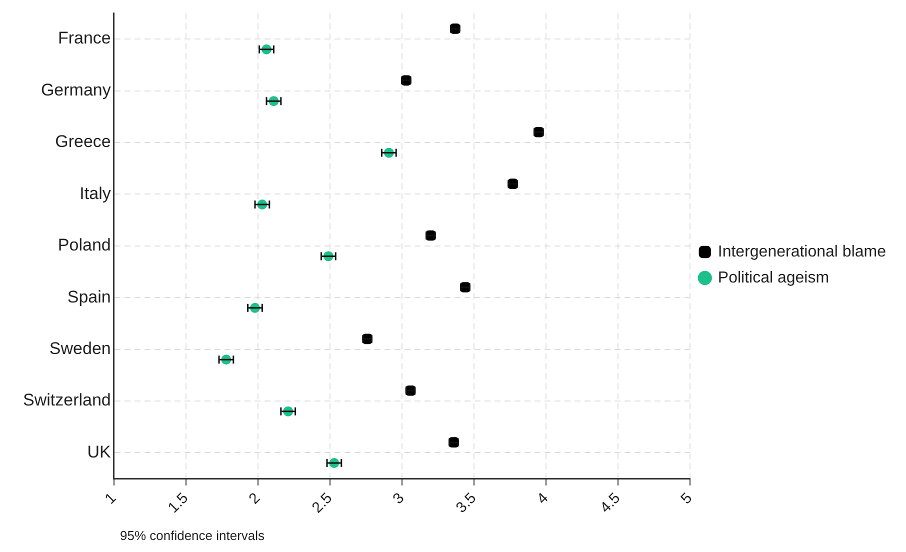  What do you see at coordinates (80, 348) in the screenshot?
I see `y-tick-label: Sweden` at bounding box center [80, 348].